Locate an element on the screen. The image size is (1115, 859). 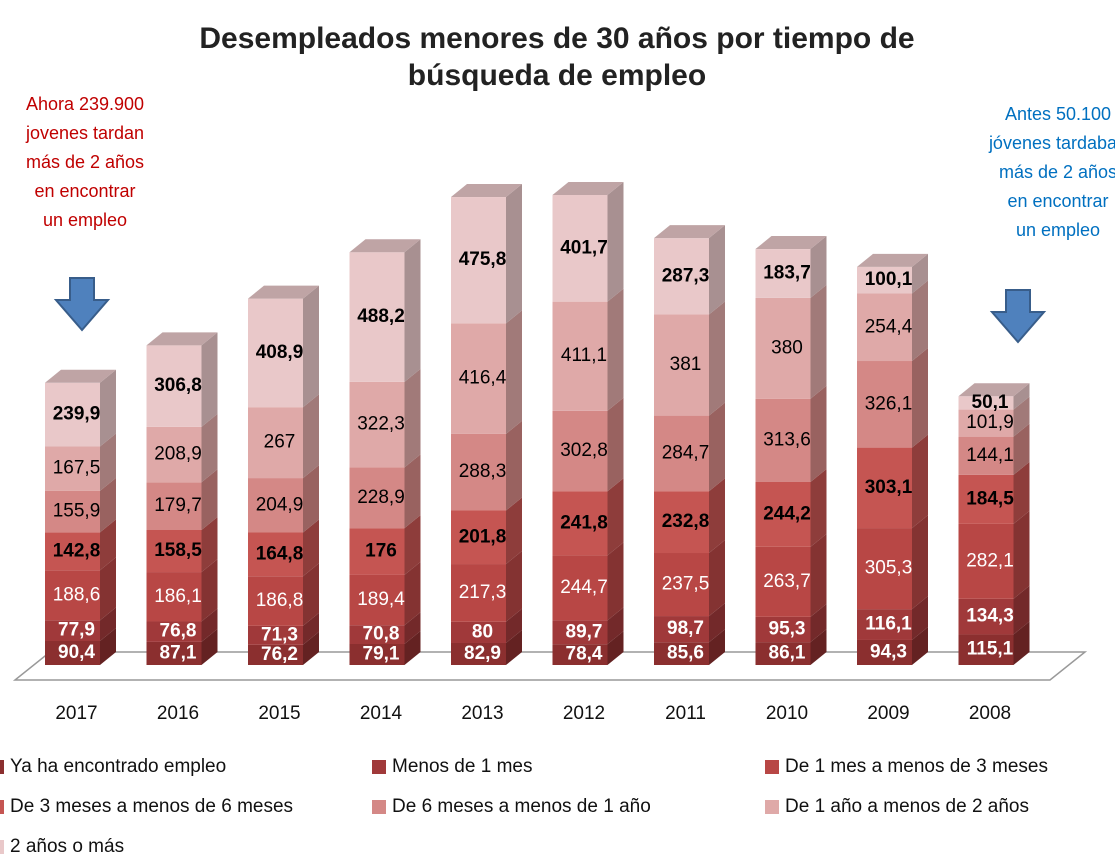
data-label: 244,2 is located at coordinates (787, 513).